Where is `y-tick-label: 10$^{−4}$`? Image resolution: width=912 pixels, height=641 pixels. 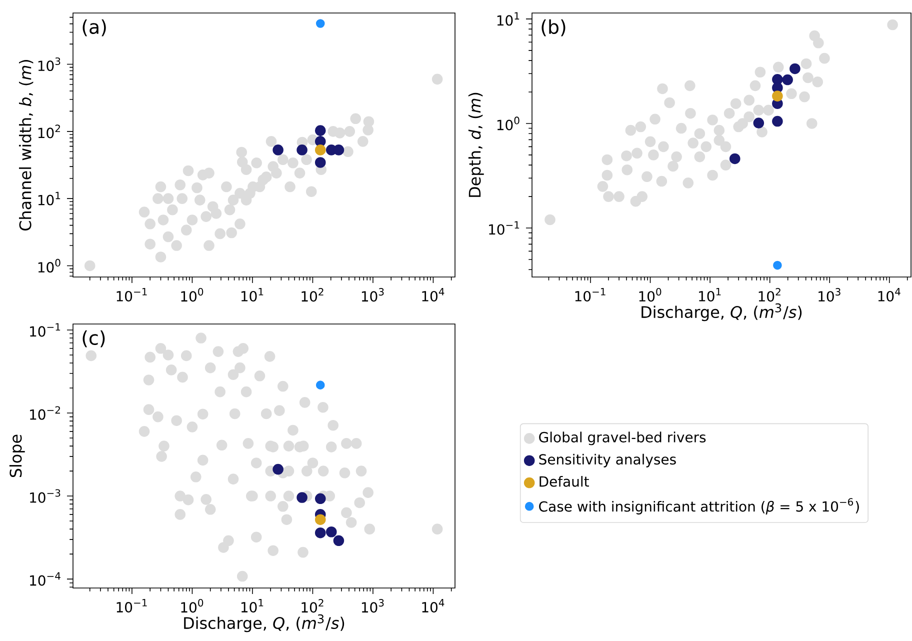 y-tick-label: 10$^{−4}$ is located at coordinates (45, 579).